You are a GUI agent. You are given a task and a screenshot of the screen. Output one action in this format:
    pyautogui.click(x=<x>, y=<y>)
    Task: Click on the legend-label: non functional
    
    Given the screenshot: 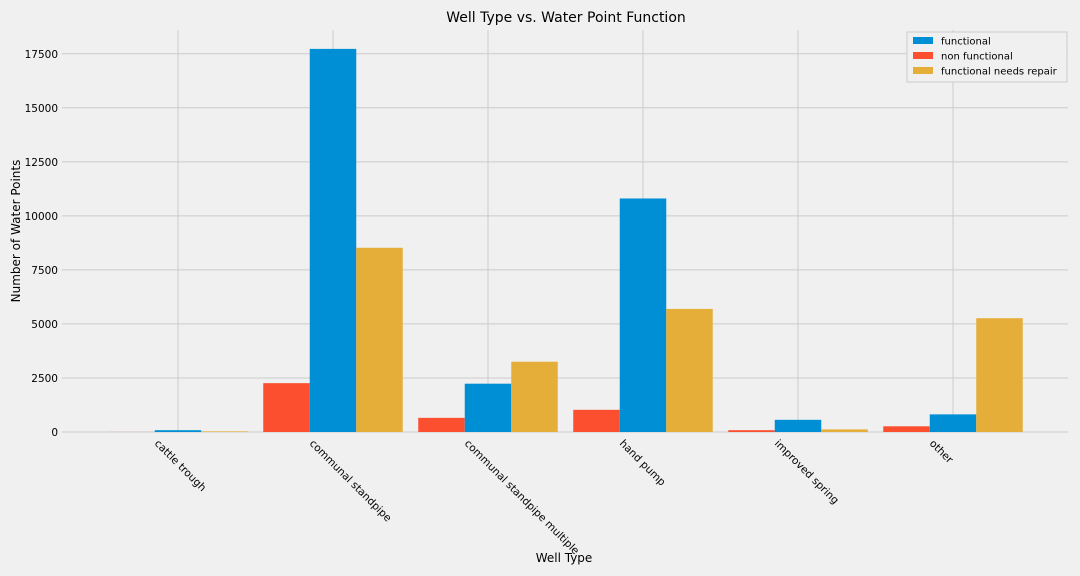 What is the action you would take?
    pyautogui.click(x=977, y=57)
    